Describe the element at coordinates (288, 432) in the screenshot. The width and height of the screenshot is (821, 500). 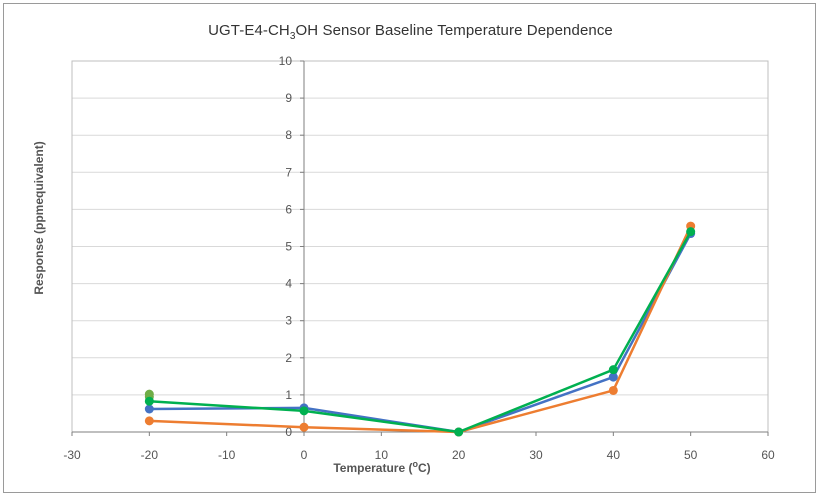
I see `y-tick-label: 0` at that location.